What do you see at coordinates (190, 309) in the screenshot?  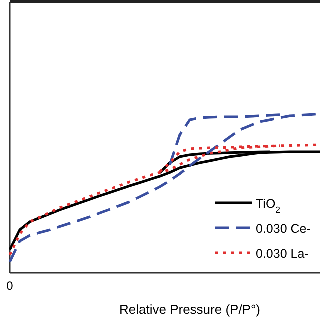 I see `x-axis-title: Relative Pressure (P/P°)` at bounding box center [190, 309].